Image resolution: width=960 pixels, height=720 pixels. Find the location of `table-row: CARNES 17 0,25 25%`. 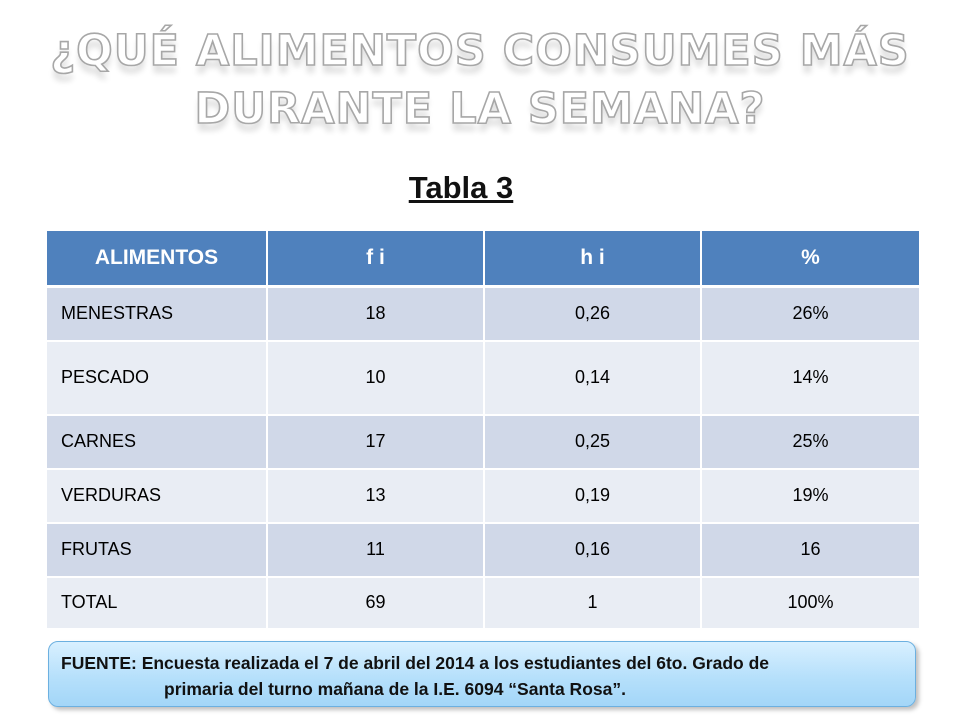

table-row: CARNES 17 0,25 25% is located at coordinates (483, 442).